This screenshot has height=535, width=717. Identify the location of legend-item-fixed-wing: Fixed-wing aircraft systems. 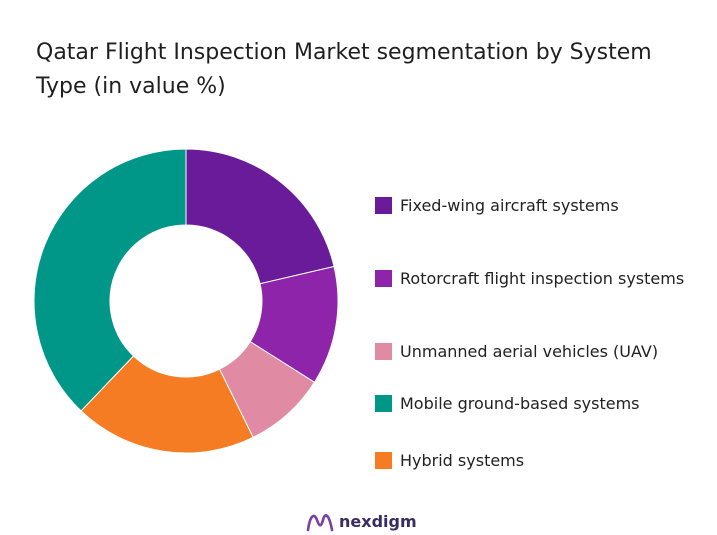
(497, 205).